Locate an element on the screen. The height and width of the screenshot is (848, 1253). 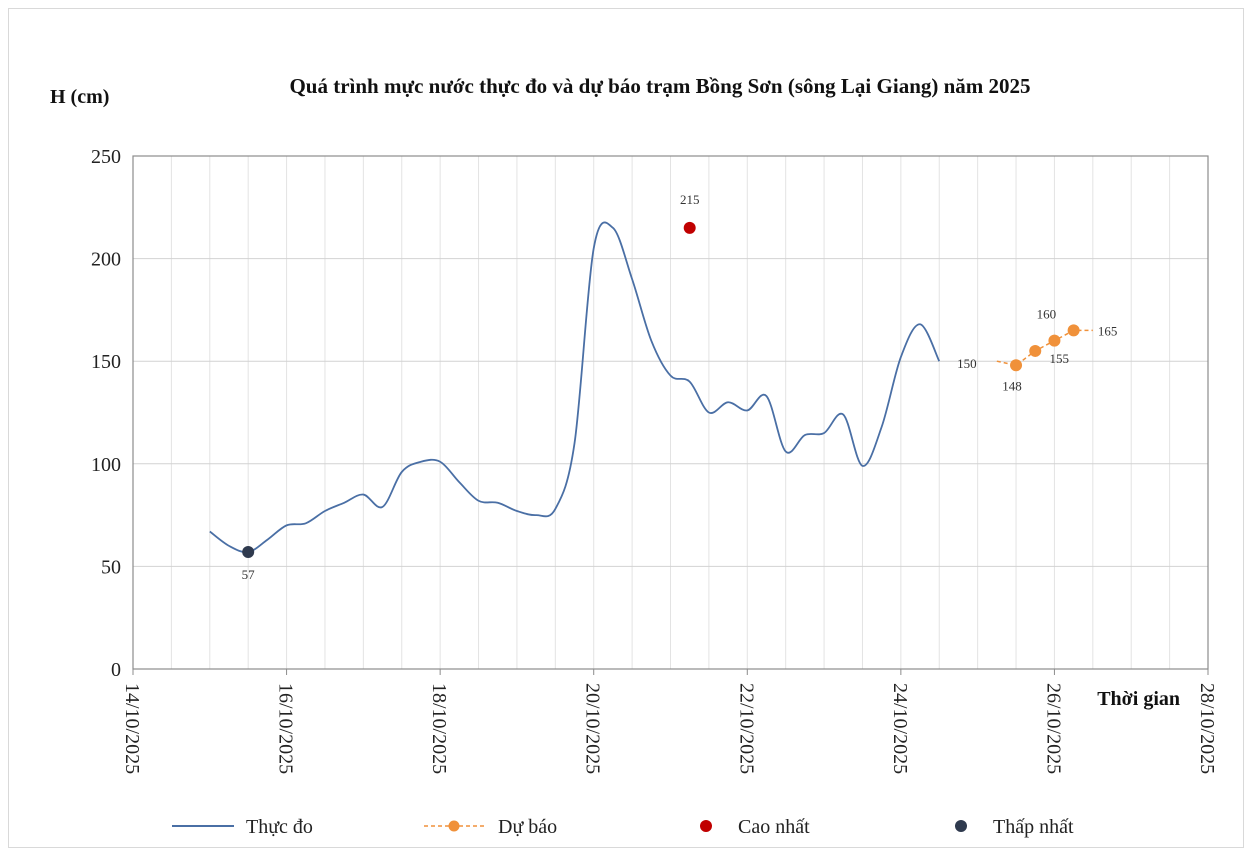
forecast-line is located at coordinates (1044, 348).